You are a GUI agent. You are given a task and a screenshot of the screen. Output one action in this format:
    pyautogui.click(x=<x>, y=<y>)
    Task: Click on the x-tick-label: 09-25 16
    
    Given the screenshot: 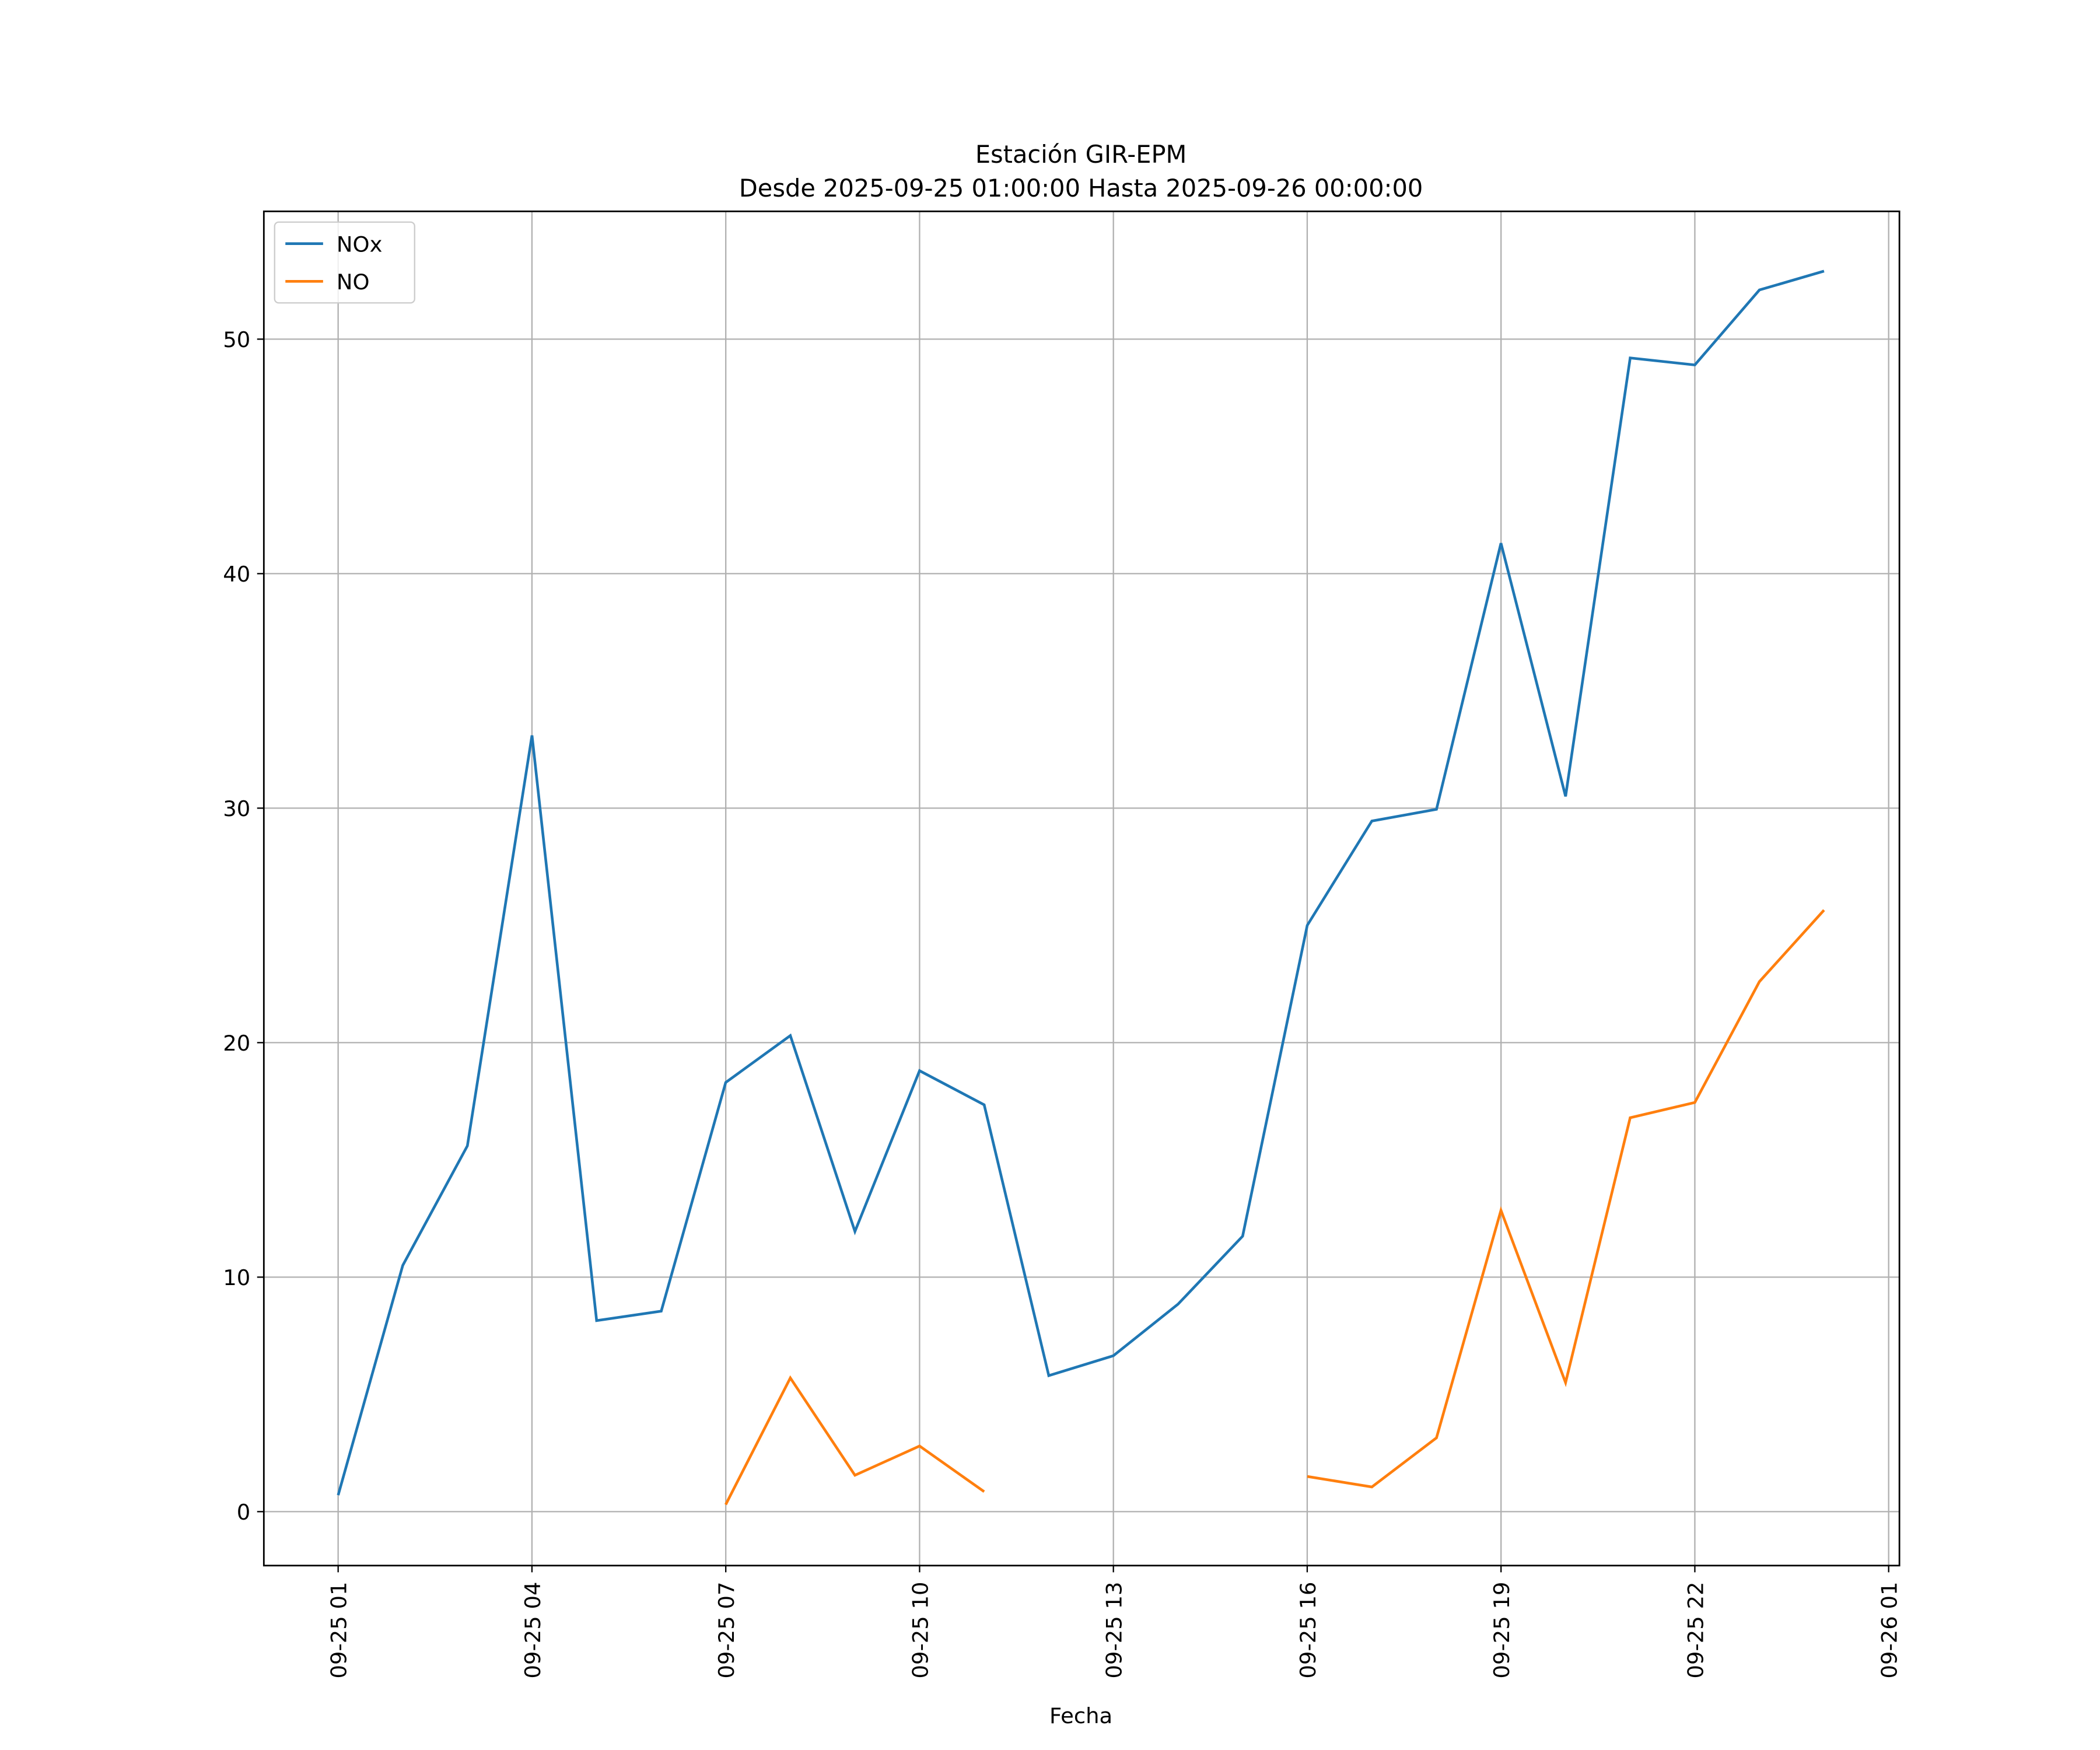 What is the action you would take?
    pyautogui.click(x=1308, y=1630)
    